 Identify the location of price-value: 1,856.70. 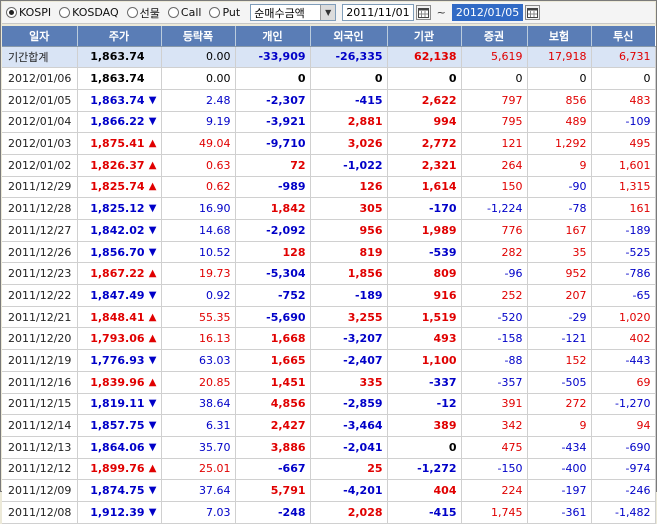
(117, 252).